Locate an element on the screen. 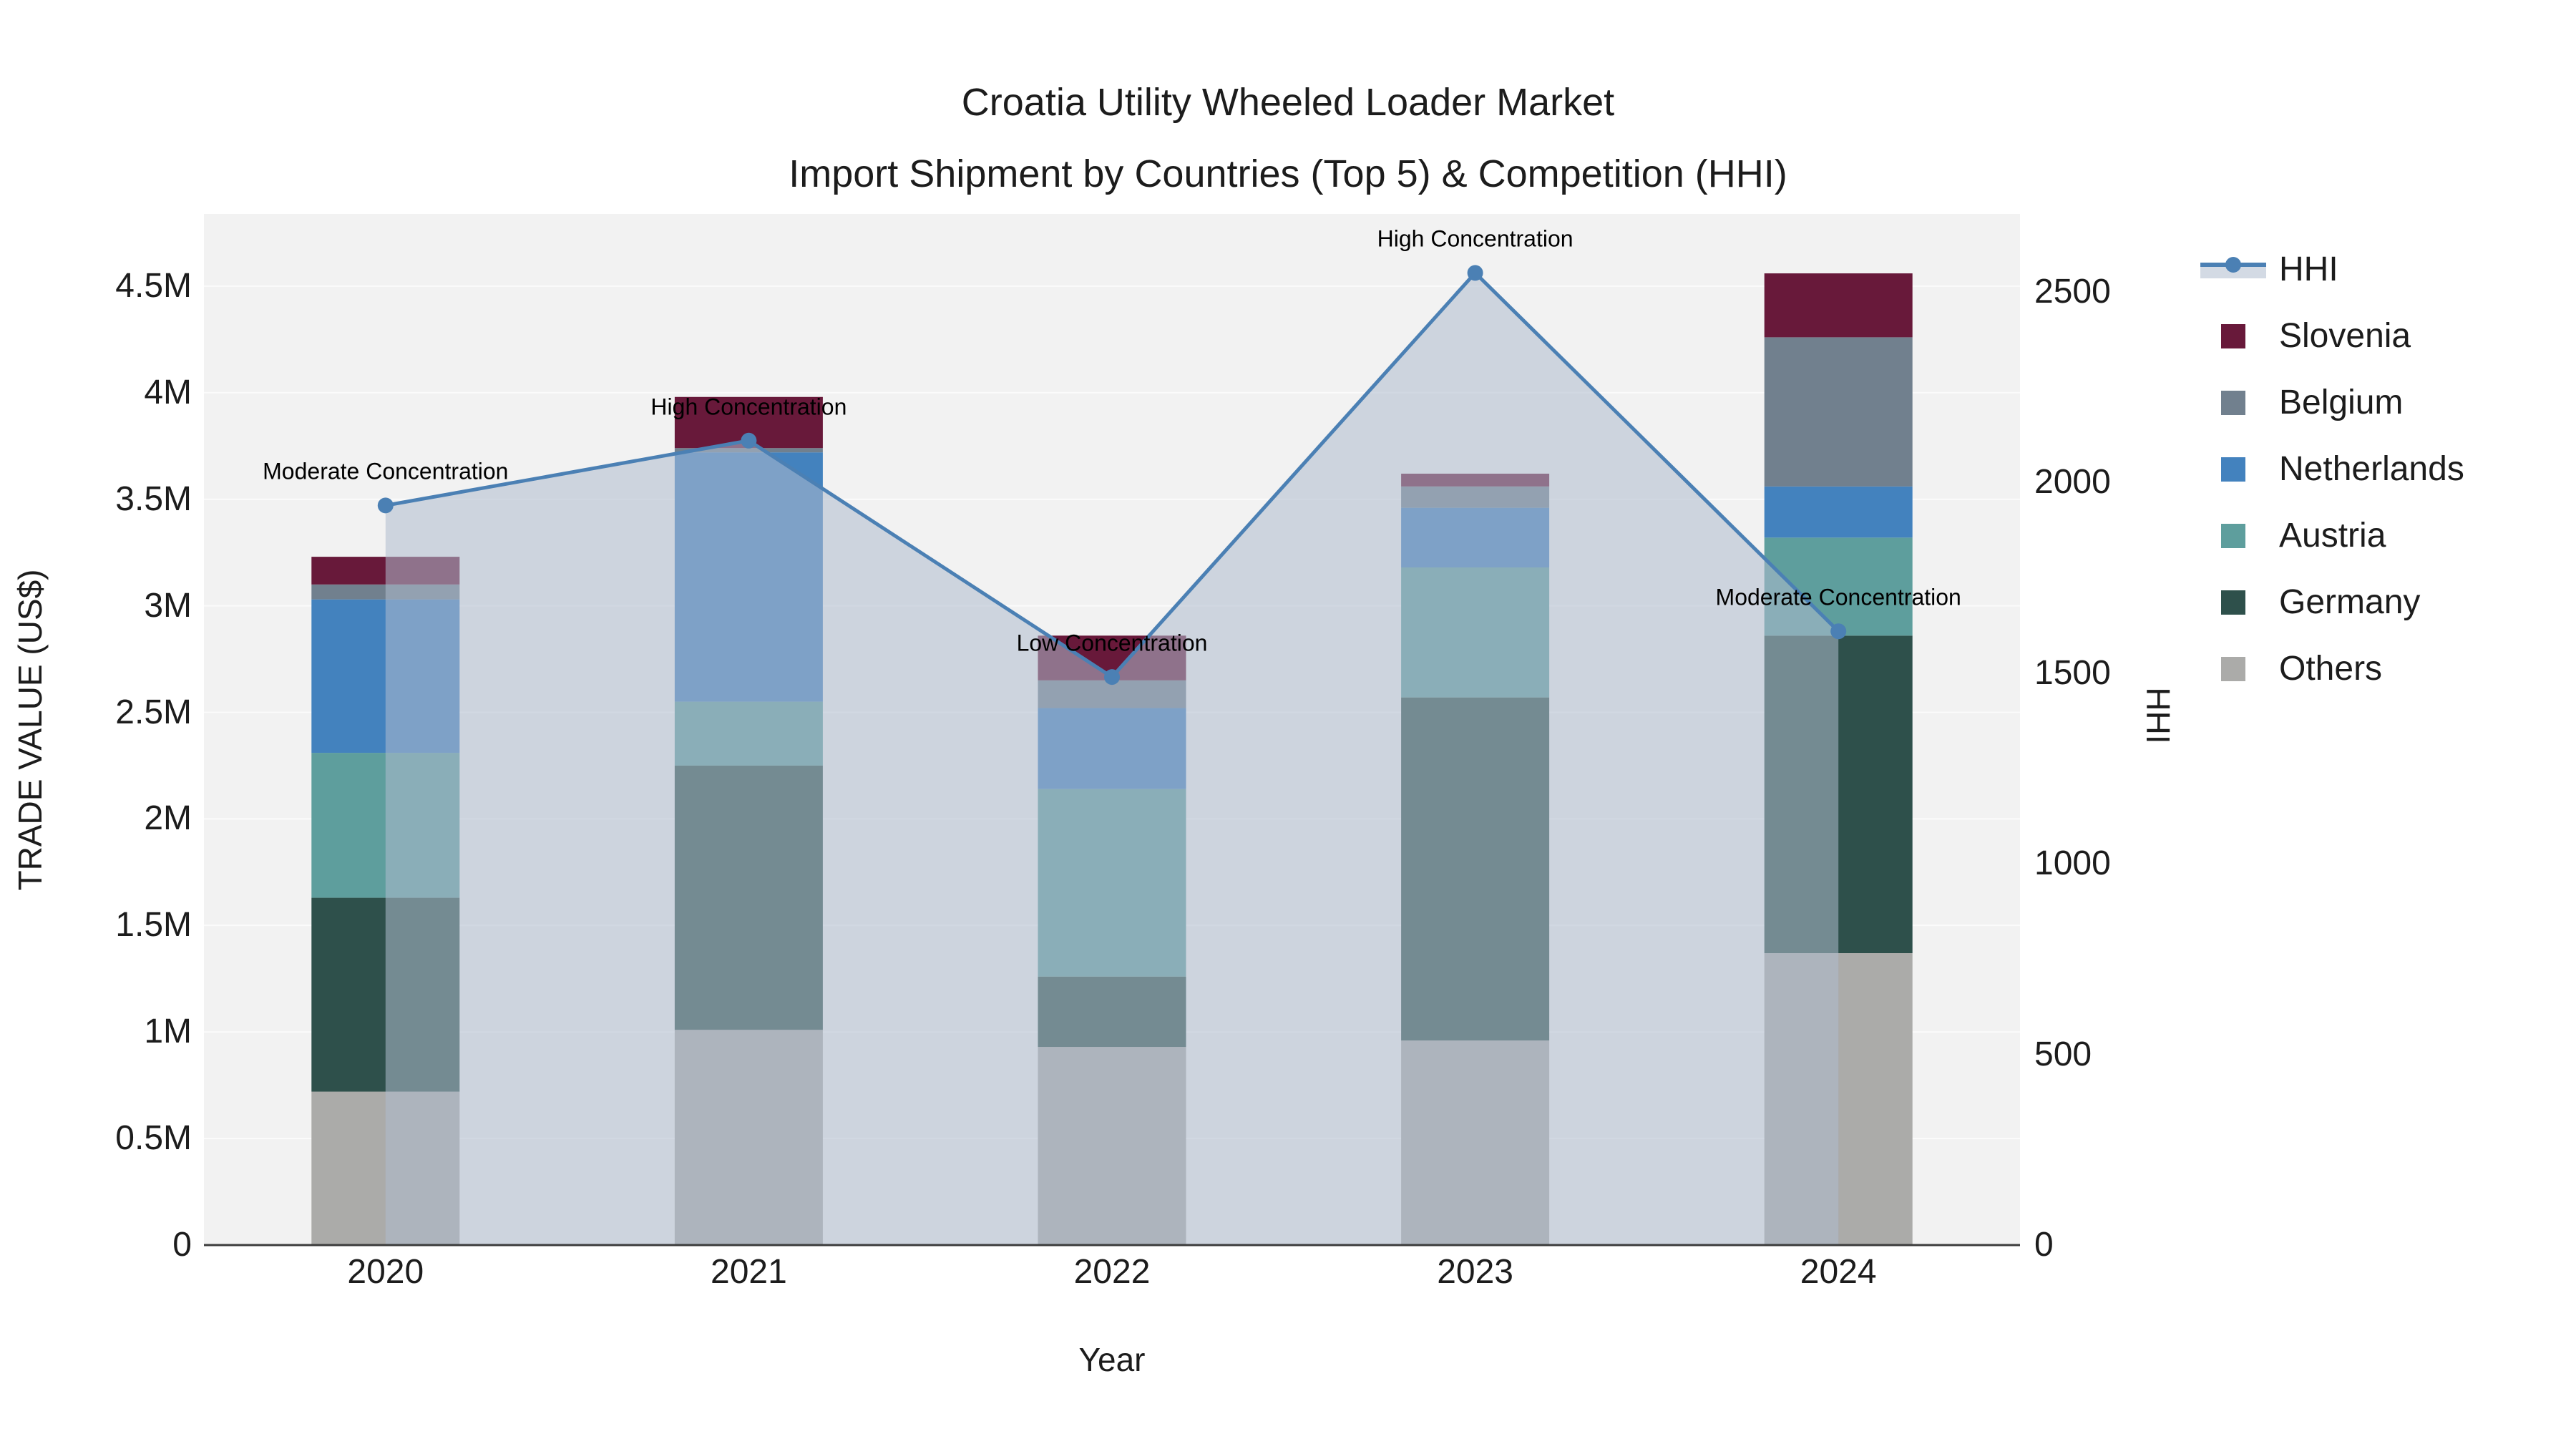 The image size is (2576, 1449). legend-label-hhi: HHI is located at coordinates (2308, 269).